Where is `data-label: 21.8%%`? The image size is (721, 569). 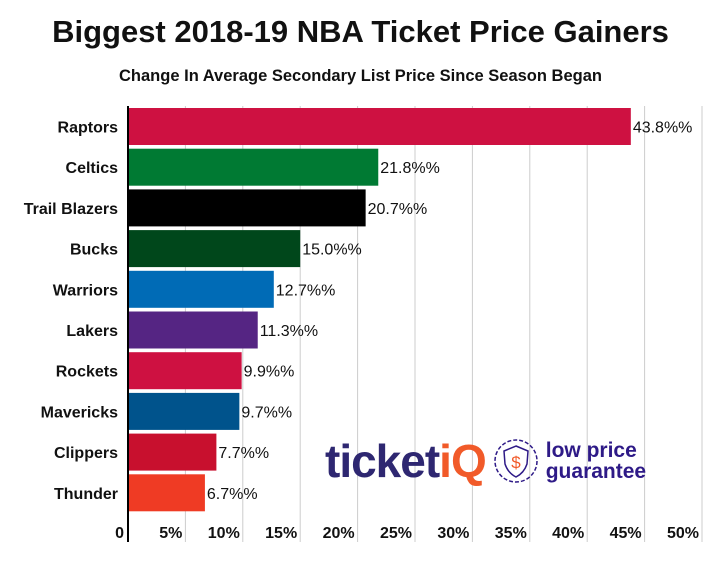 data-label: 21.8%% is located at coordinates (410, 168).